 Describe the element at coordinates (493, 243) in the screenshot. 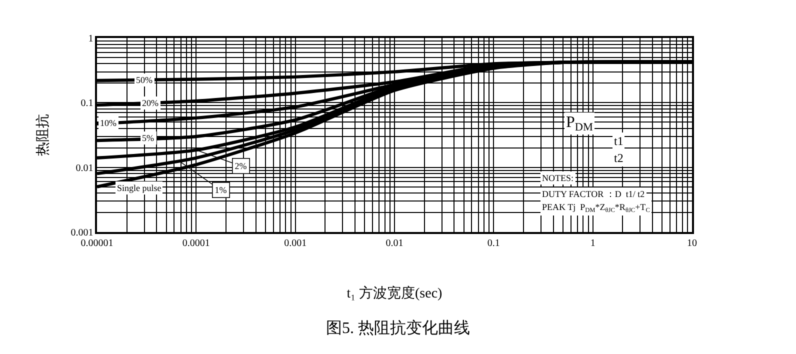

I see `x-tick-label: 0.1` at that location.